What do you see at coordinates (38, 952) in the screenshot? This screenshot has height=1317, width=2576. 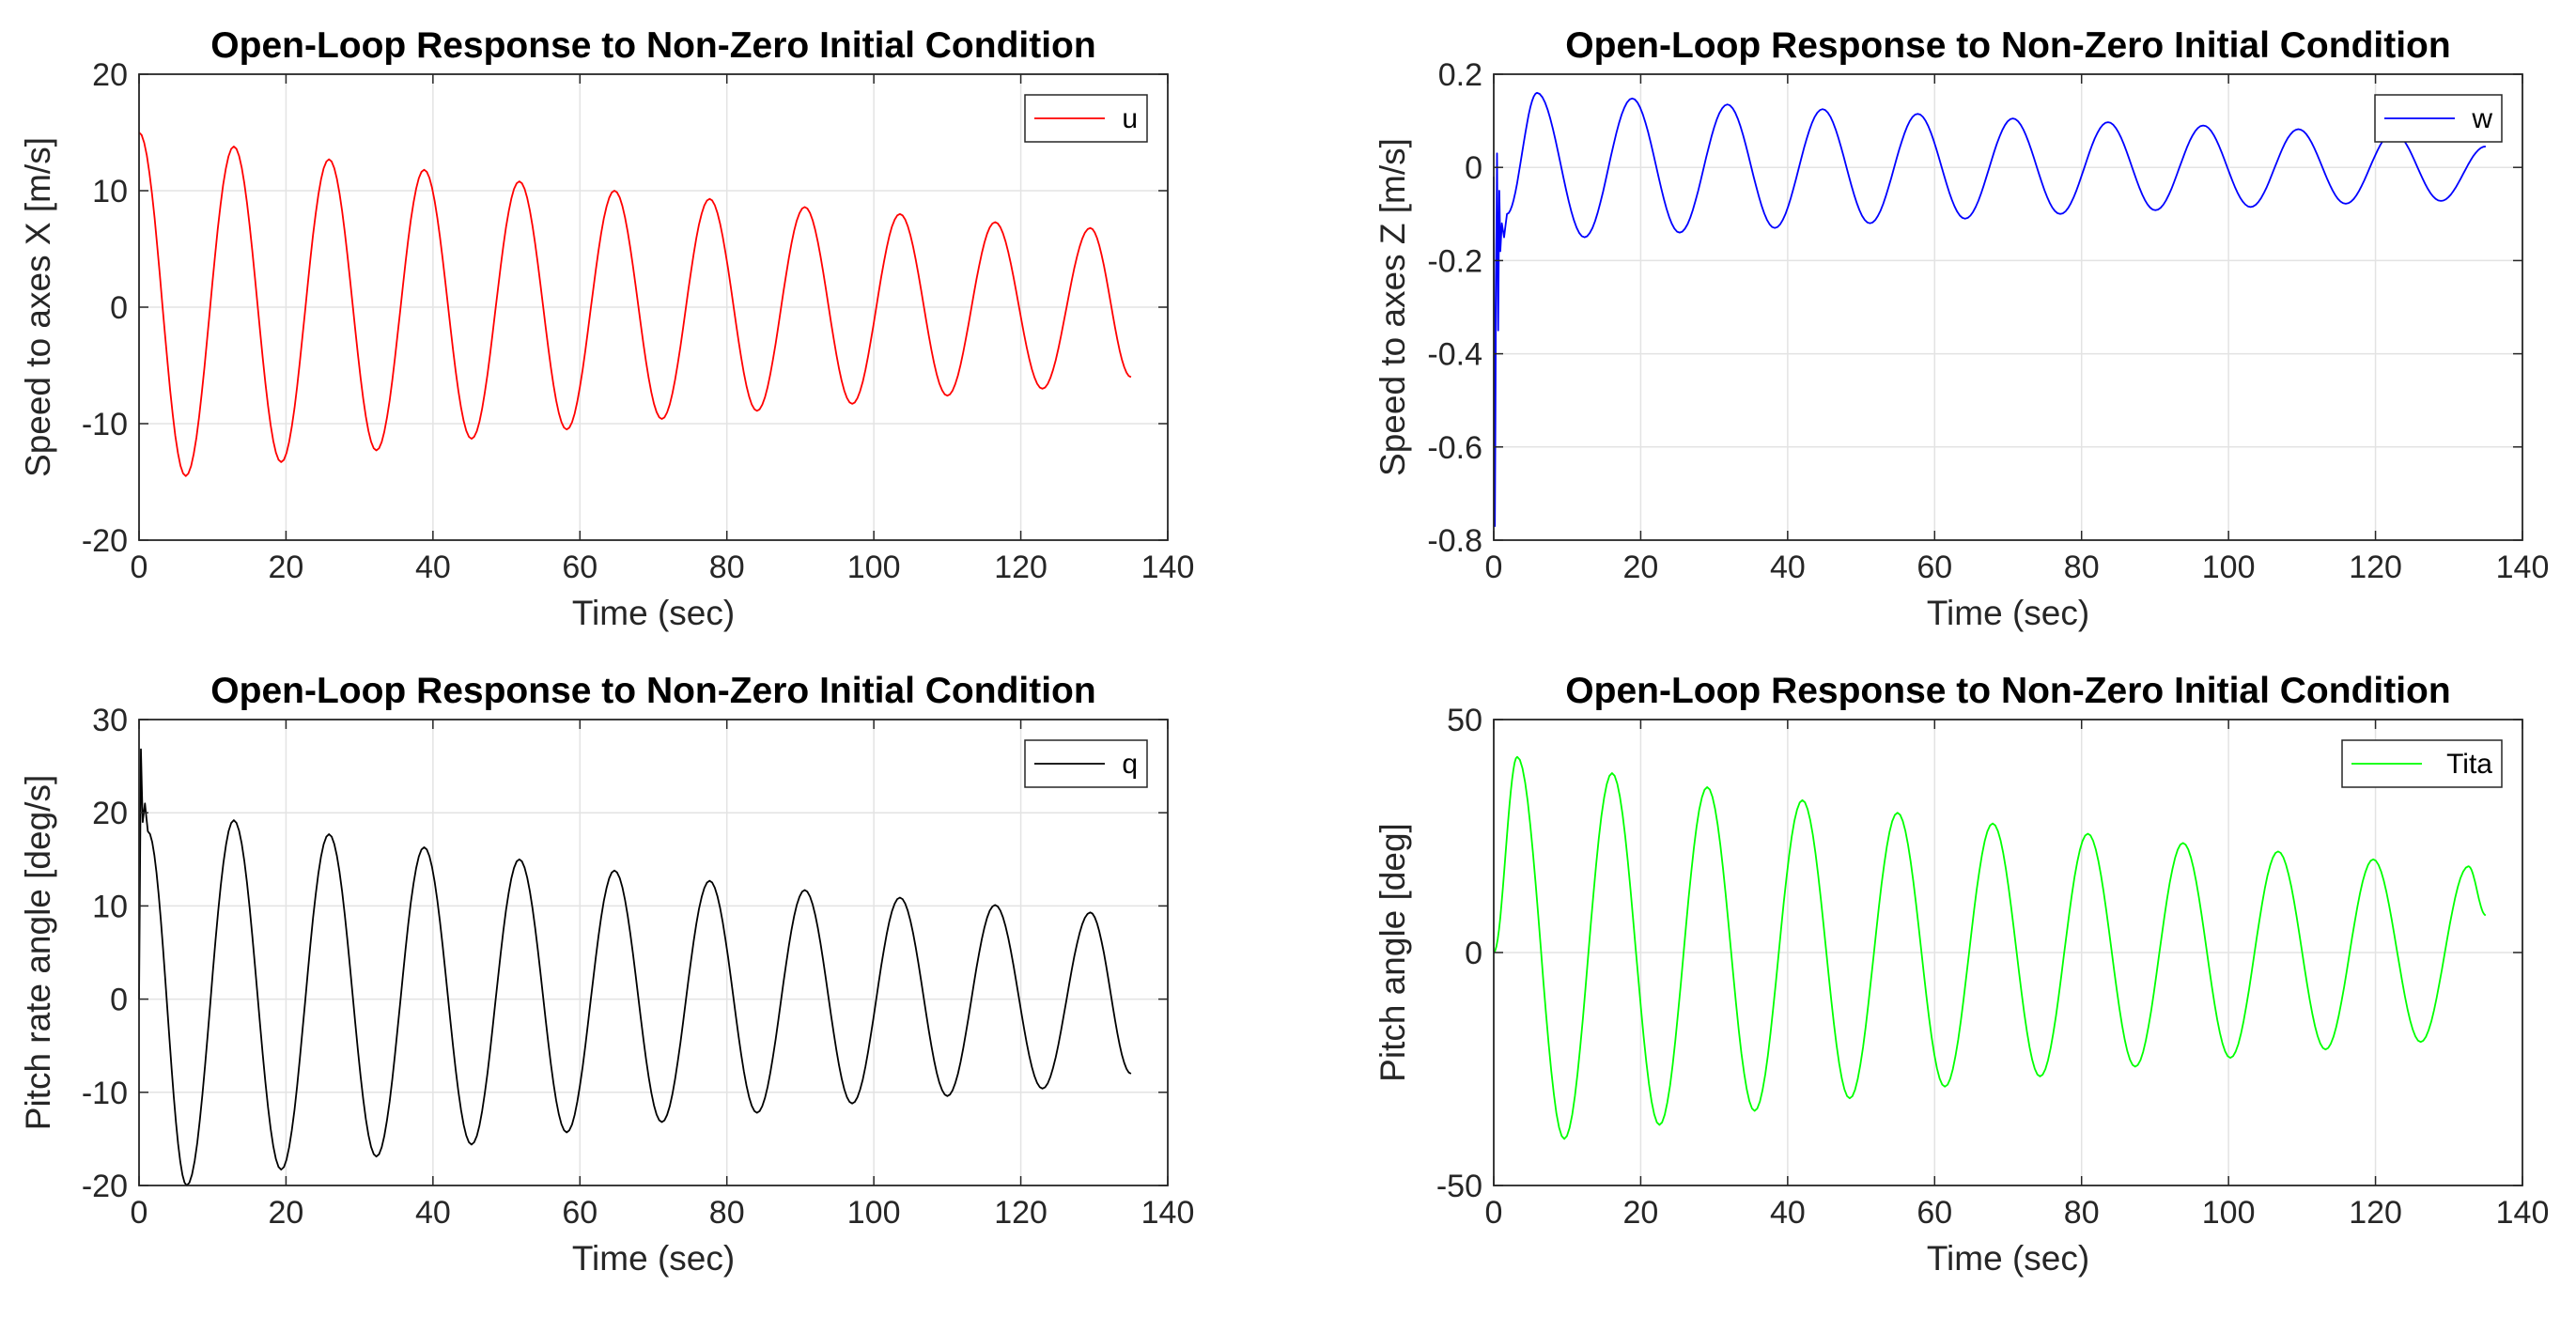 I see `y-axis-label: Pitch rate angle [deg/s]` at bounding box center [38, 952].